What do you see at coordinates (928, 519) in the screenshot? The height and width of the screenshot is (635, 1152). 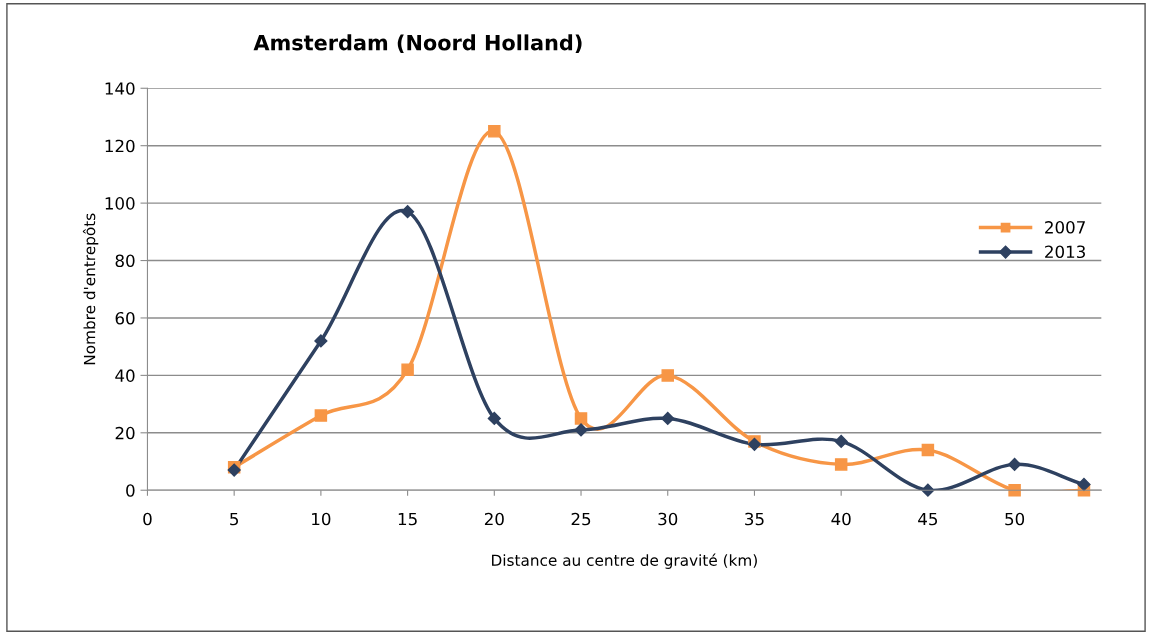 I see `x-tick-label: 45` at bounding box center [928, 519].